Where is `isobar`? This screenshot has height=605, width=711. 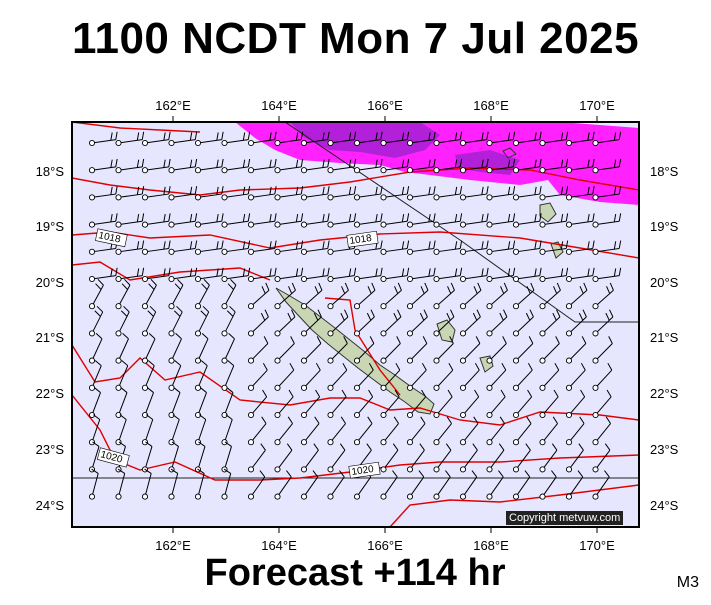
isobar is located at coordinates (136, 127).